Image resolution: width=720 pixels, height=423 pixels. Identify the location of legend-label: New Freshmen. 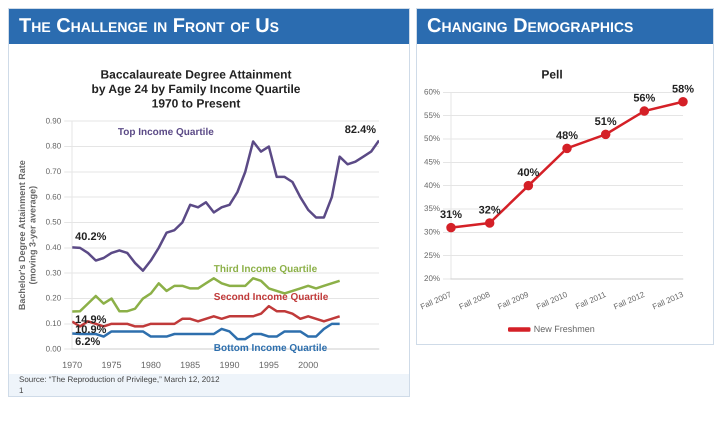
(564, 329).